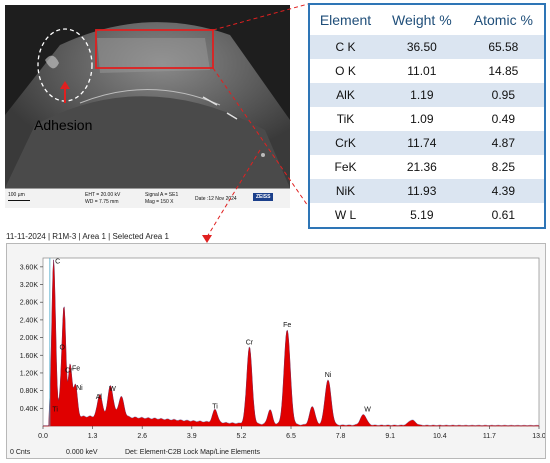 The width and height of the screenshot is (550, 463). What do you see at coordinates (345, 47) in the screenshot?
I see `element-cell: C K` at bounding box center [345, 47].